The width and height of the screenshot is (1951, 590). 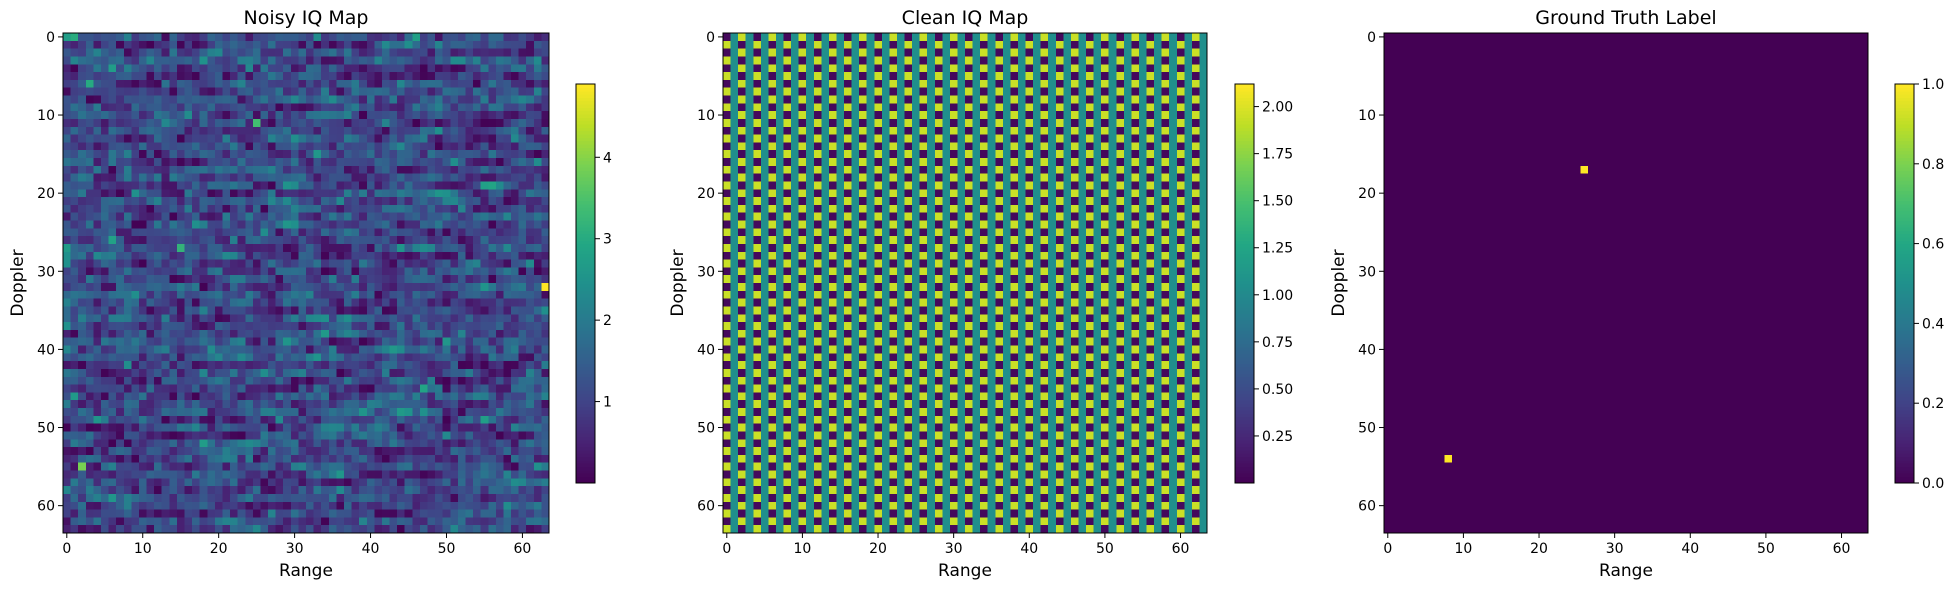 I want to click on colorbar-segment, so click(x=585, y=308).